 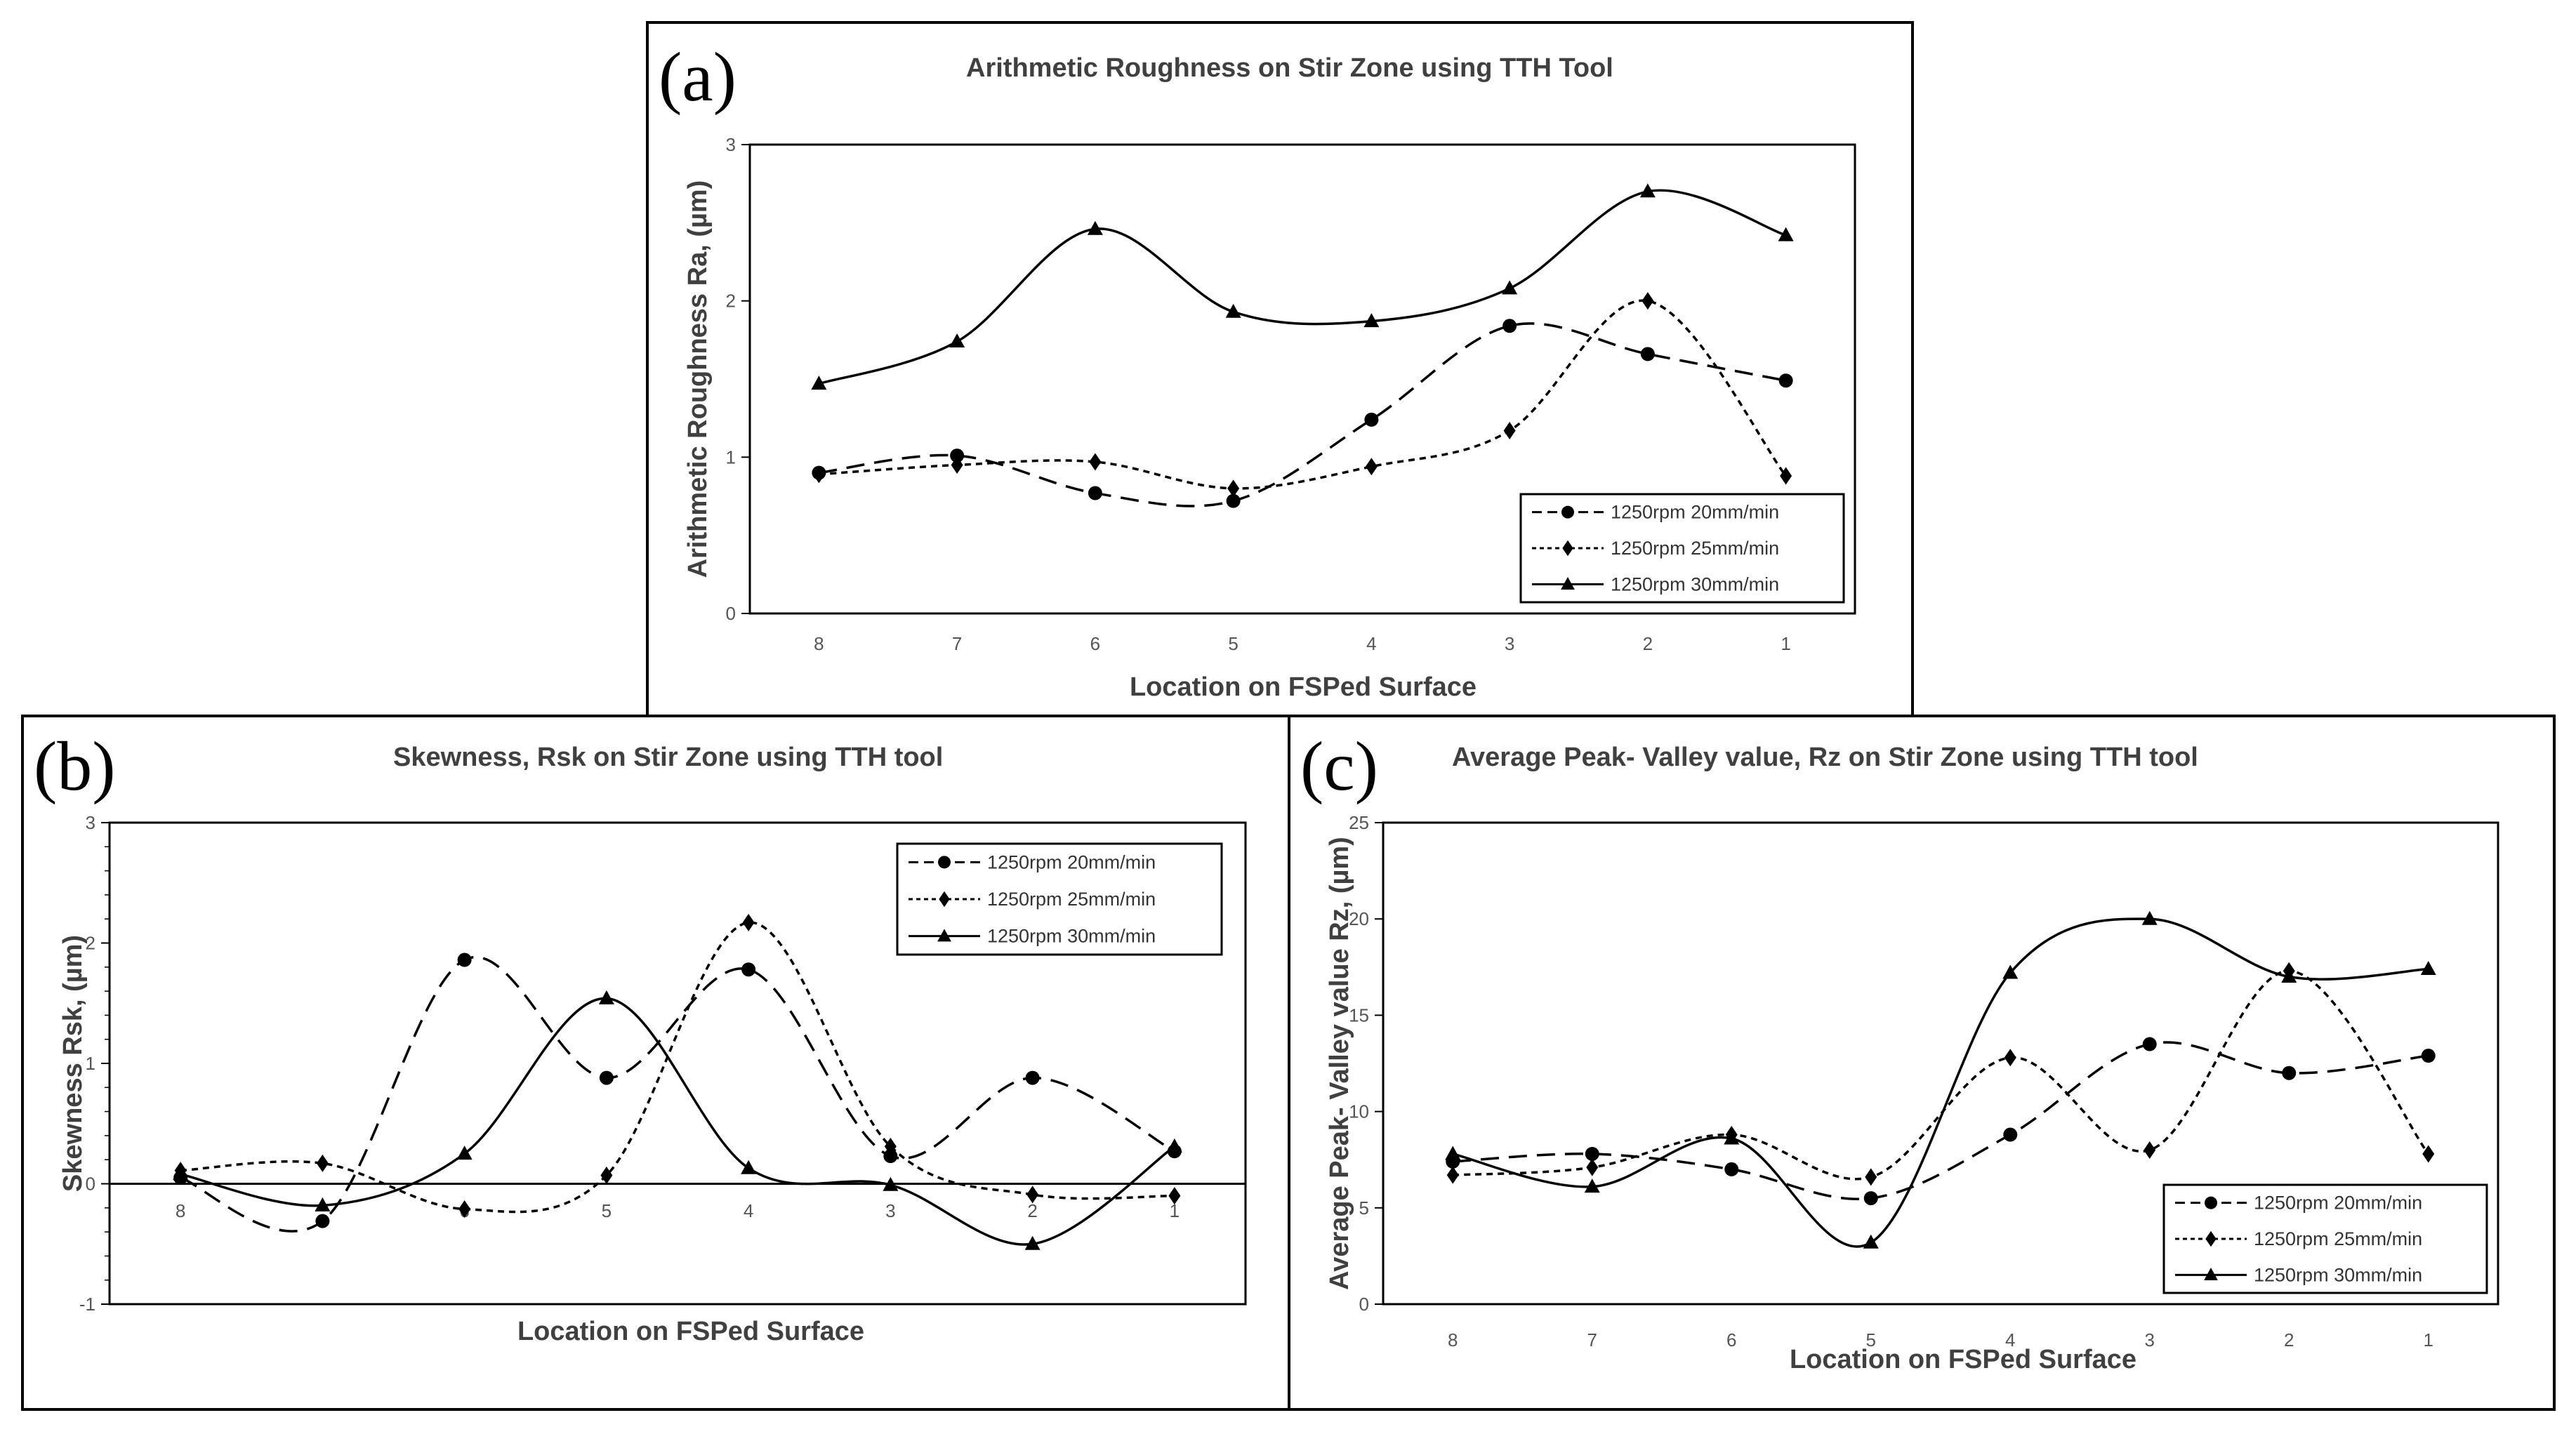 I want to click on x-tick-label: 6, so click(x=1731, y=1339).